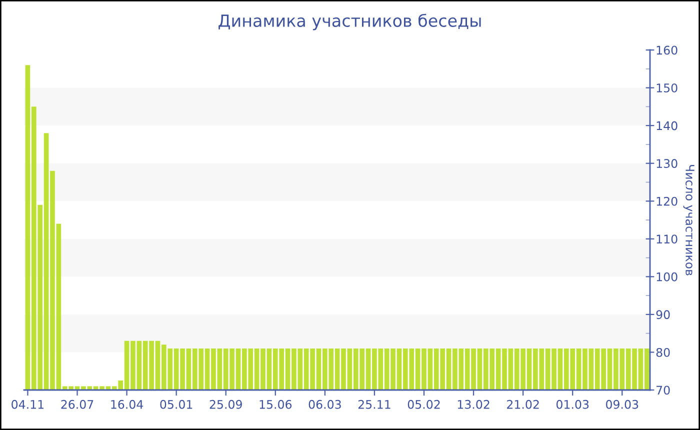  I want to click on x-tick-label: 25.11, so click(374, 404).